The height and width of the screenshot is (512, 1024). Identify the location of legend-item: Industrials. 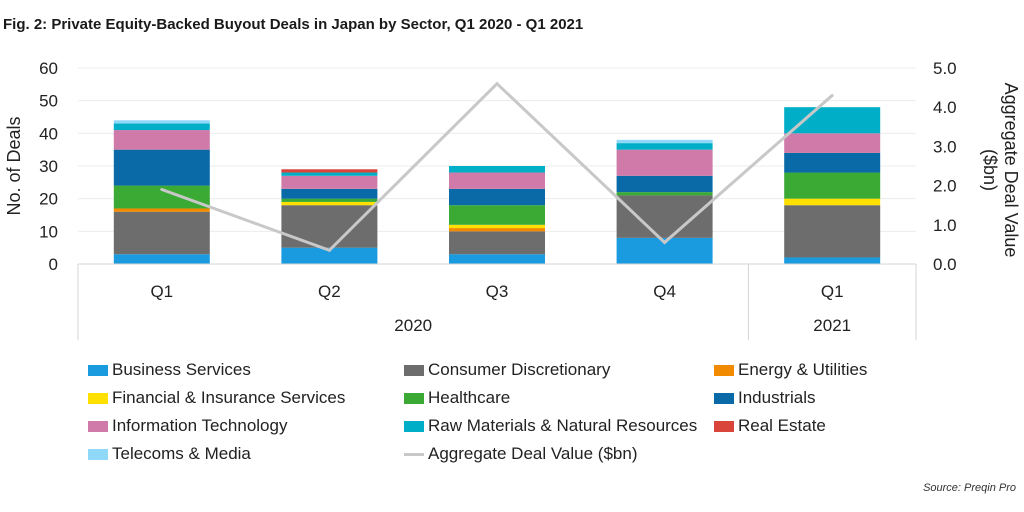
(764, 398).